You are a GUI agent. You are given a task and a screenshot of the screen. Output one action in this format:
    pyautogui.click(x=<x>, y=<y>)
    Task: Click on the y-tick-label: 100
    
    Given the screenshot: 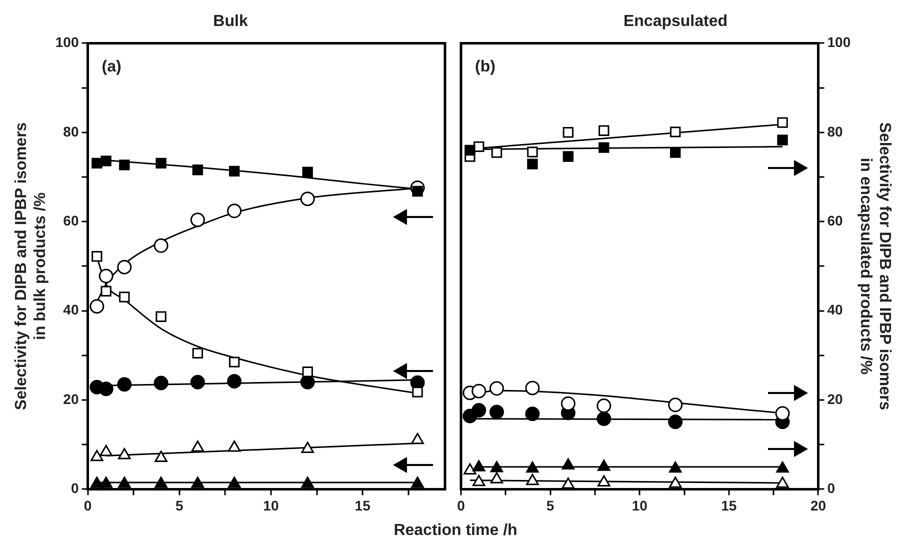 What is the action you would take?
    pyautogui.click(x=67, y=42)
    